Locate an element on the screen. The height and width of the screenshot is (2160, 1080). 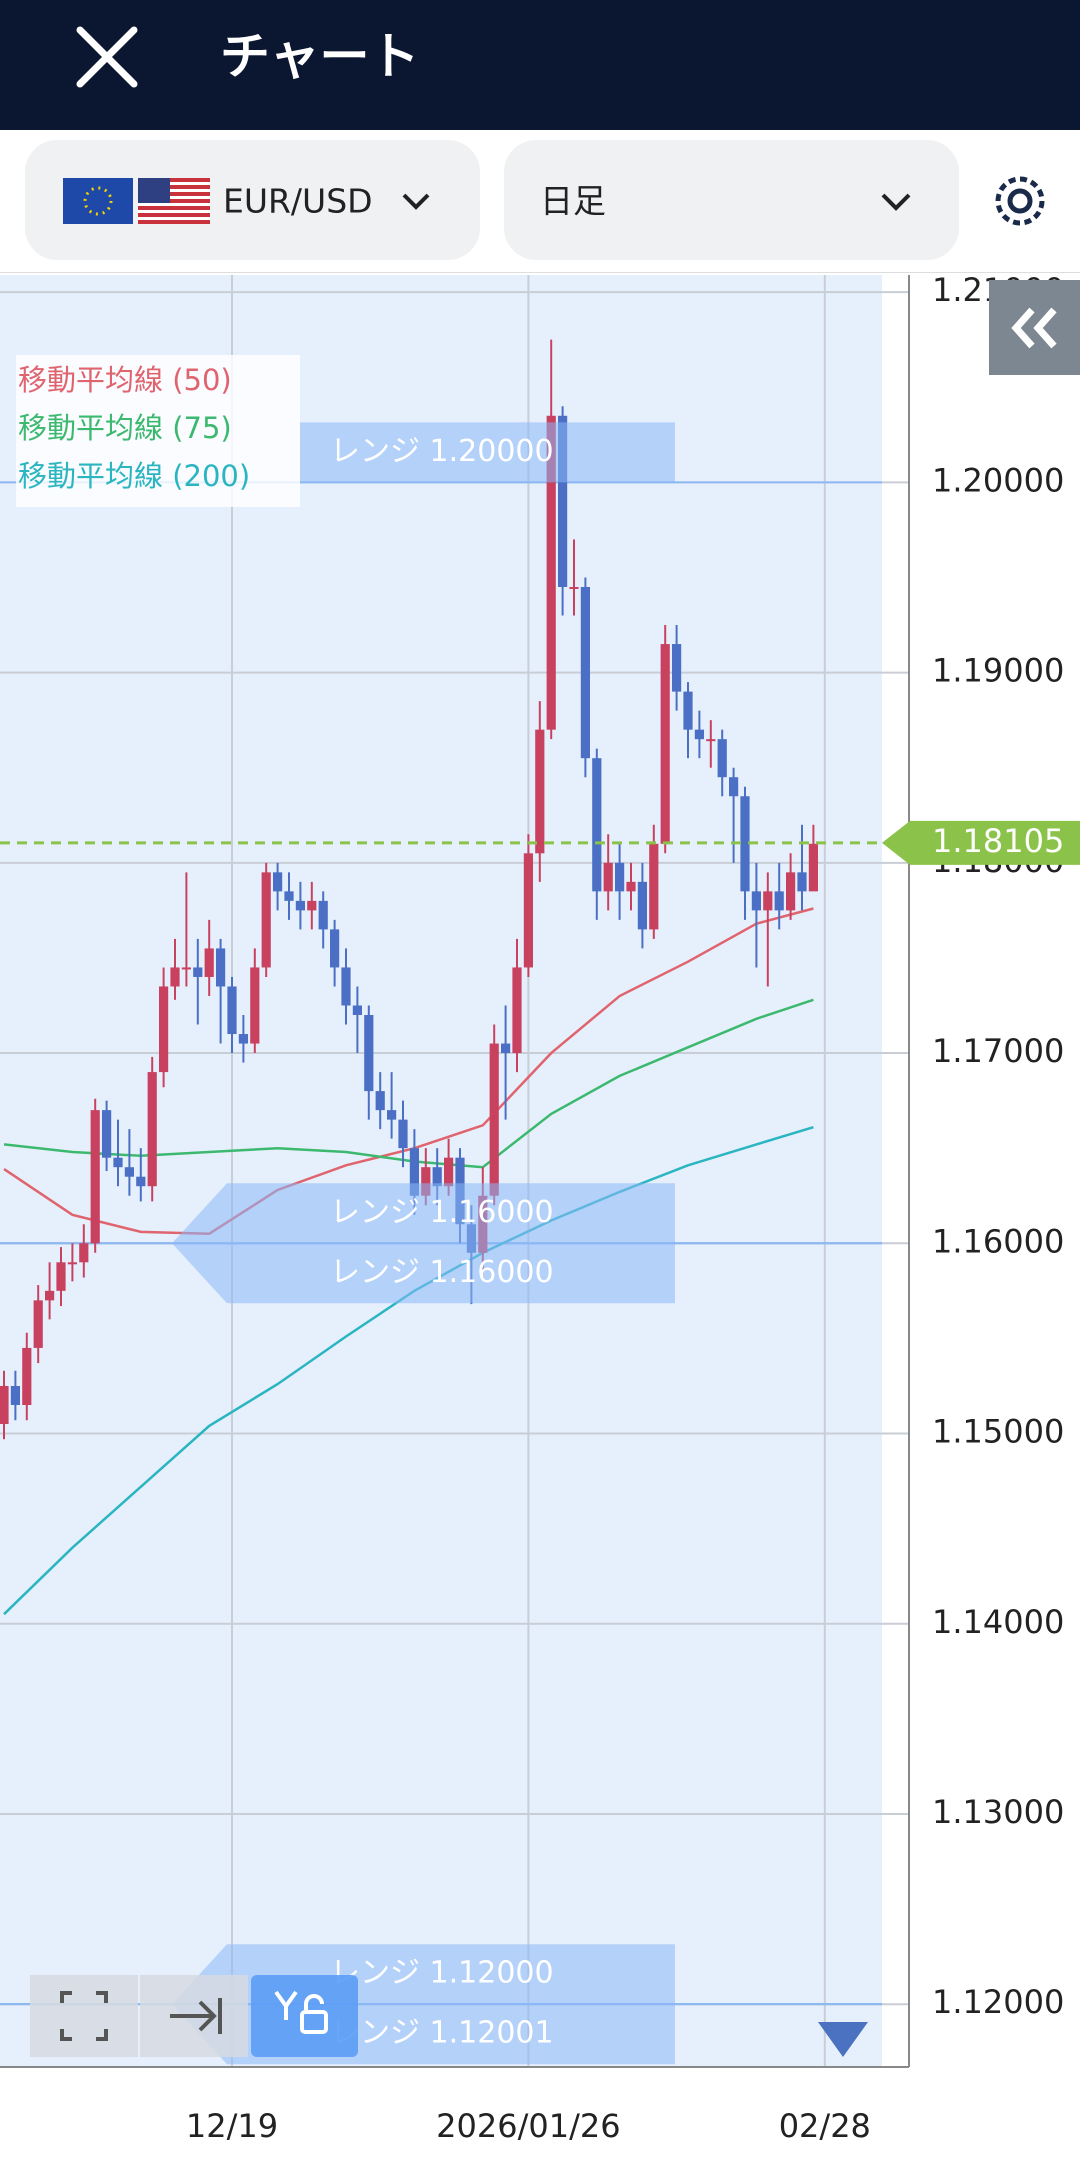
legend-entry: 移動平均線 (50) is located at coordinates (125, 380).